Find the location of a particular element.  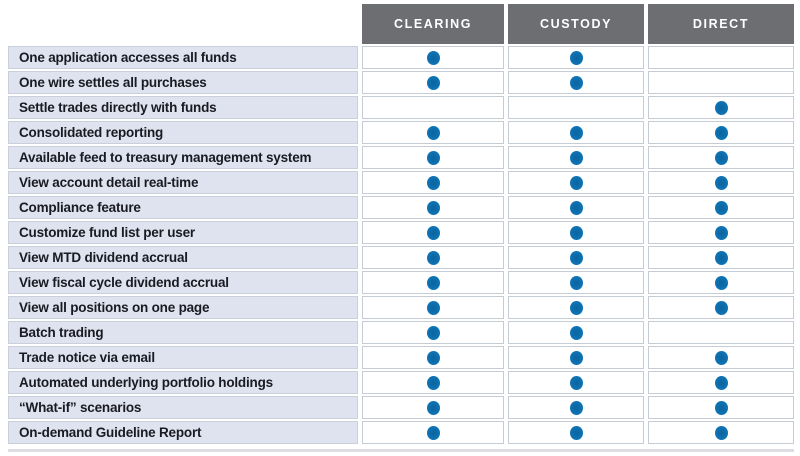

feature-label: One wire settles all purchases is located at coordinates (183, 82).